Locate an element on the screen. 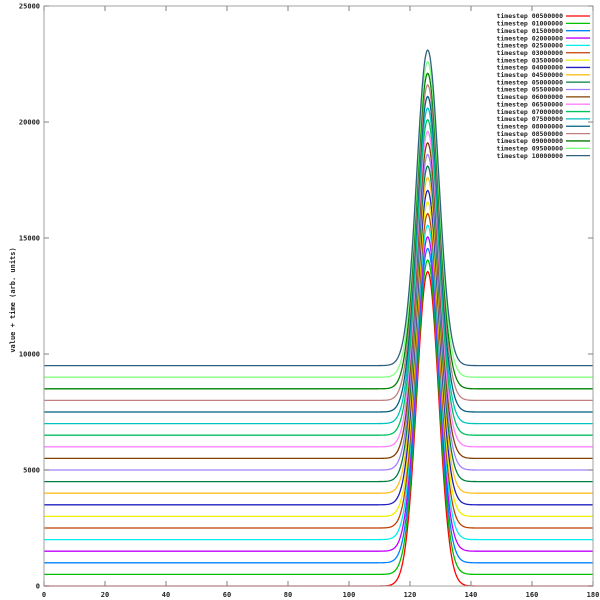 This screenshot has width=600, height=600. x-tick-label: 160 is located at coordinates (532, 595).